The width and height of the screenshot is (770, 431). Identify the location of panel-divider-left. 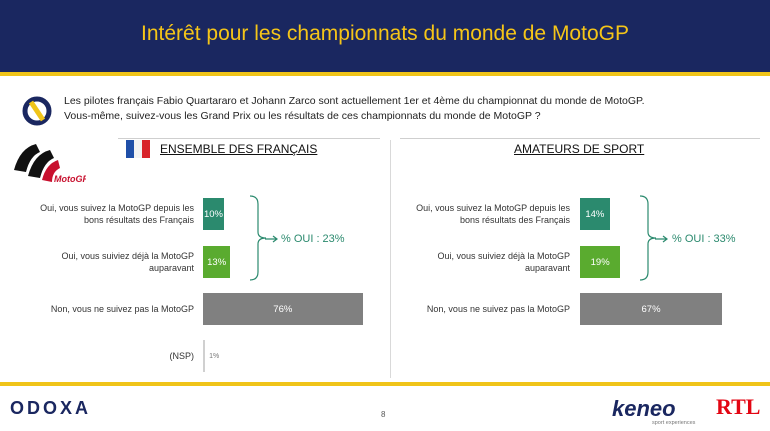
(249, 138).